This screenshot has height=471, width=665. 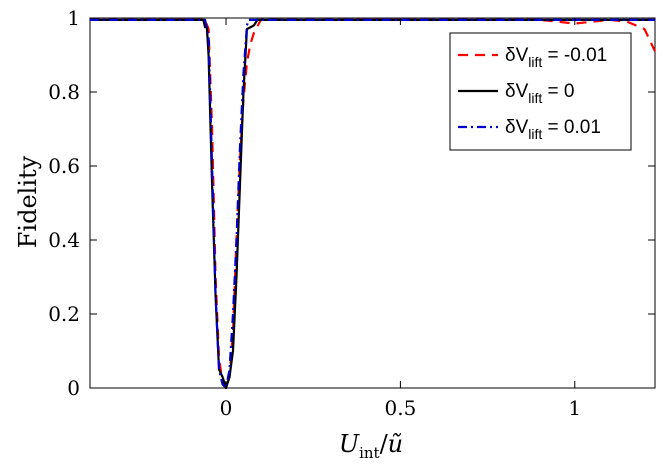 What do you see at coordinates (73, 18) in the screenshot?
I see `y-tick-label: 1` at bounding box center [73, 18].